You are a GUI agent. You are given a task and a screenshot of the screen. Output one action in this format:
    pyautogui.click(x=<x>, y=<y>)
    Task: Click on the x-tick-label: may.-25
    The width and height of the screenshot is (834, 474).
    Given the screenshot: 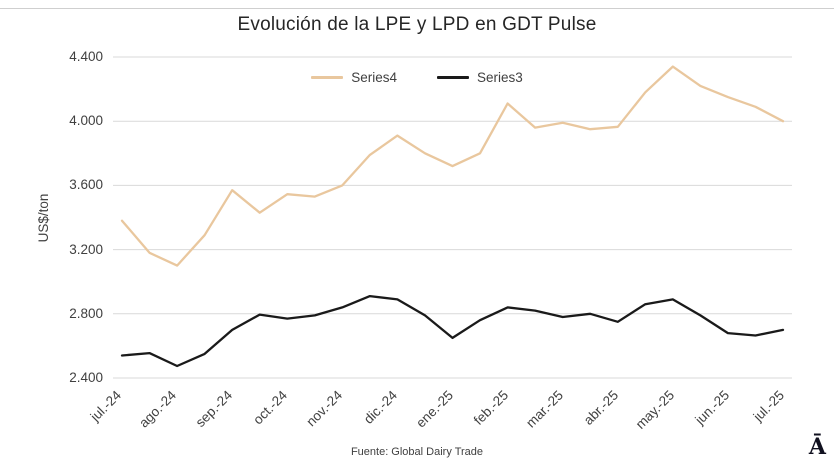 What is the action you would take?
    pyautogui.click(x=655, y=410)
    